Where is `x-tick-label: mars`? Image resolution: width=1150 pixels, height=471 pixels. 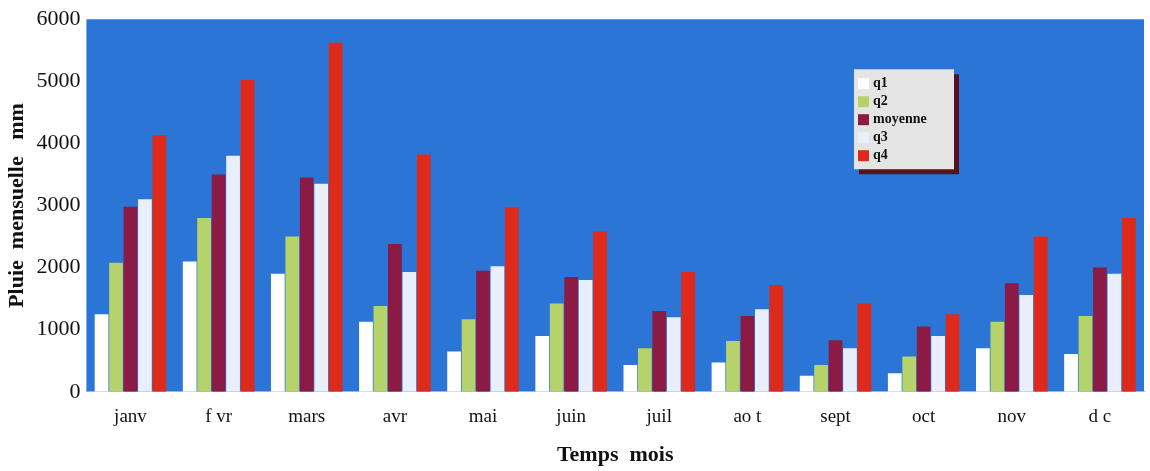
x-tick-label: mars is located at coordinates (307, 416).